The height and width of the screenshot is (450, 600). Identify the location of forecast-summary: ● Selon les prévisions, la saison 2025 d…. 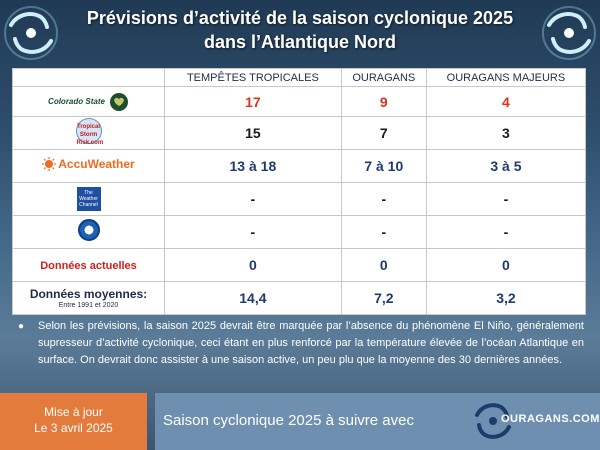
(301, 343).